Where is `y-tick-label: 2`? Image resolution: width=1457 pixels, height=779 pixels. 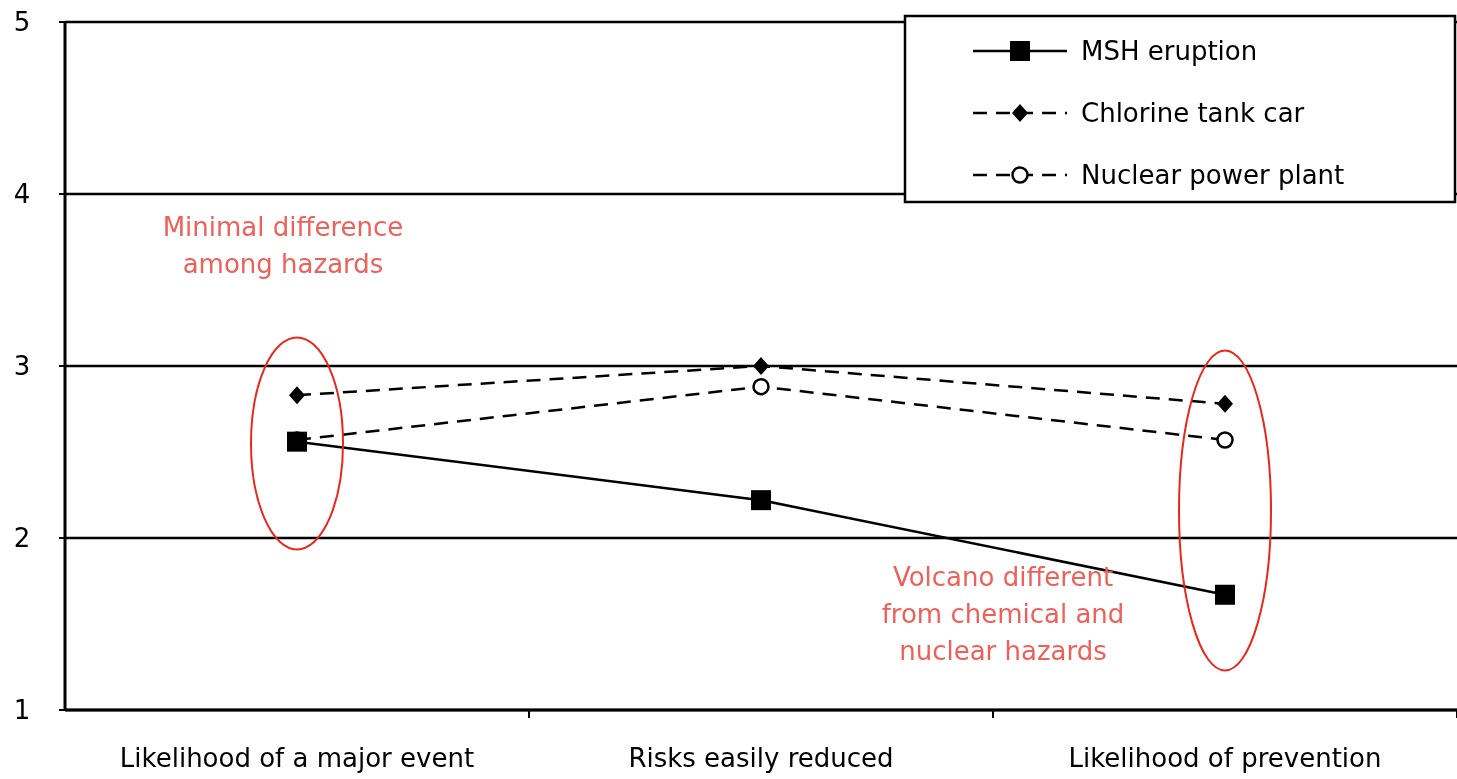 y-tick-label: 2 is located at coordinates (22, 538).